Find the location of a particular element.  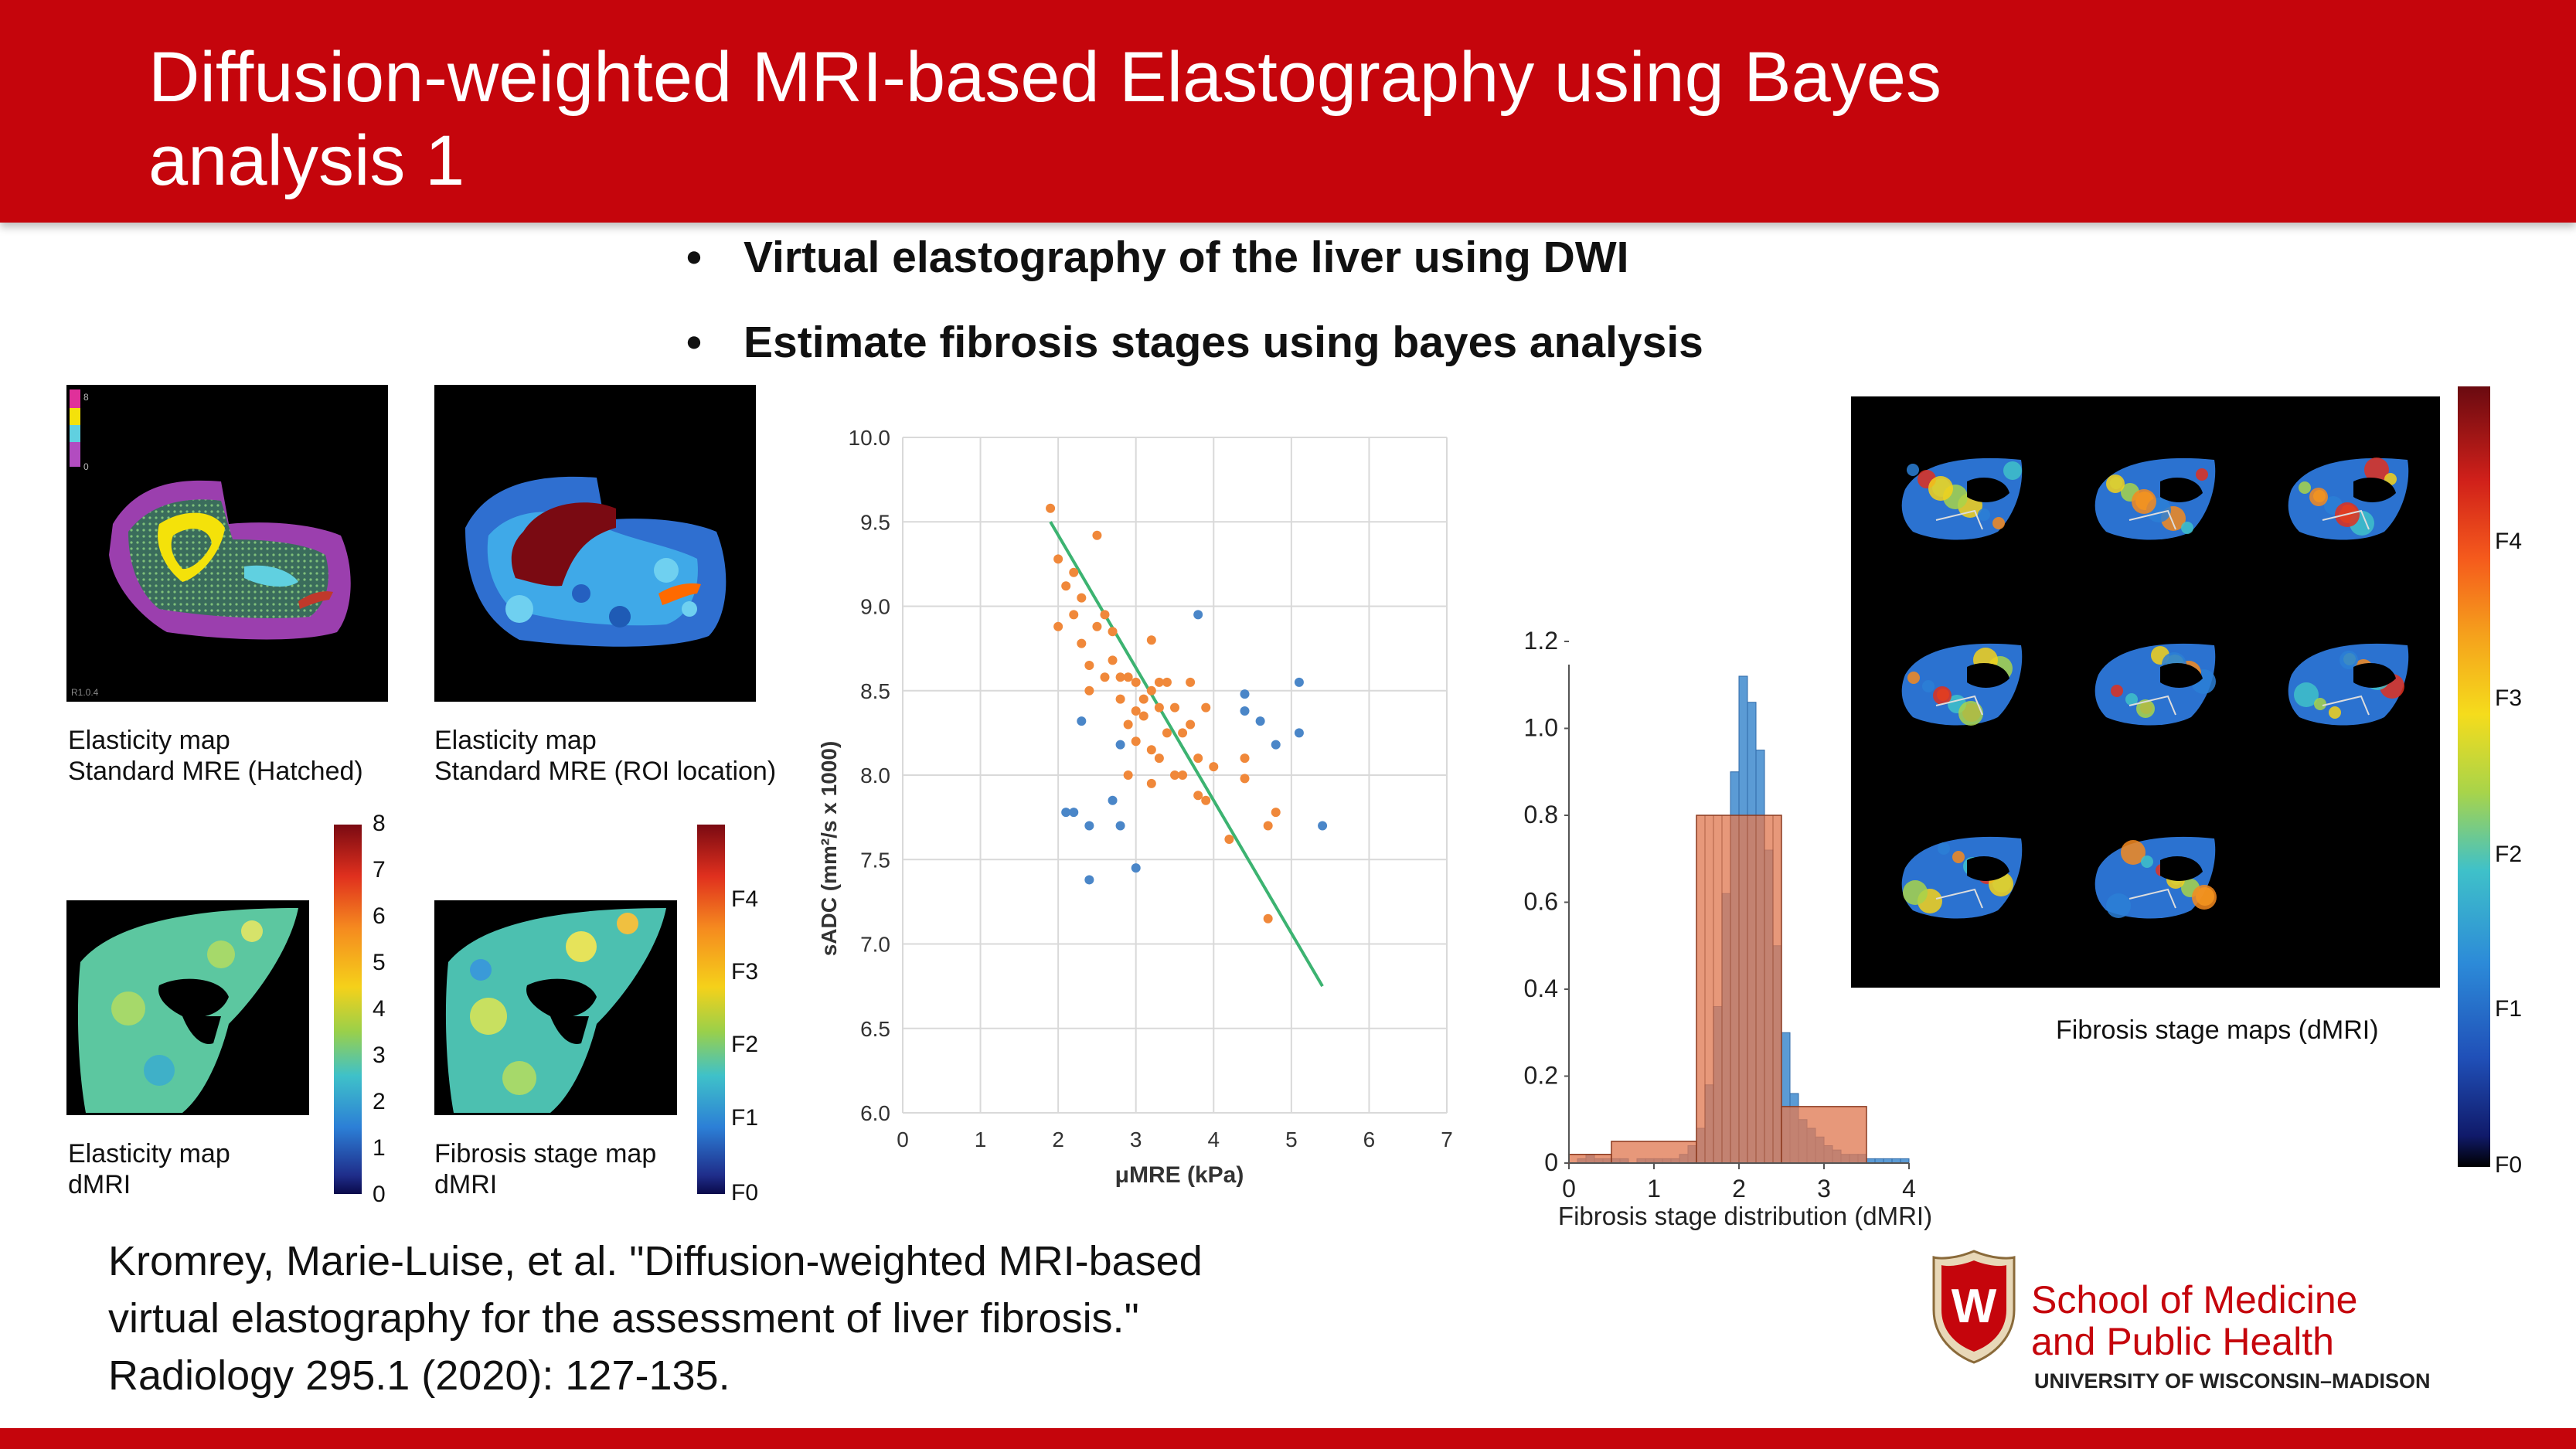

right-stage-tick: F3 is located at coordinates (2509, 698).